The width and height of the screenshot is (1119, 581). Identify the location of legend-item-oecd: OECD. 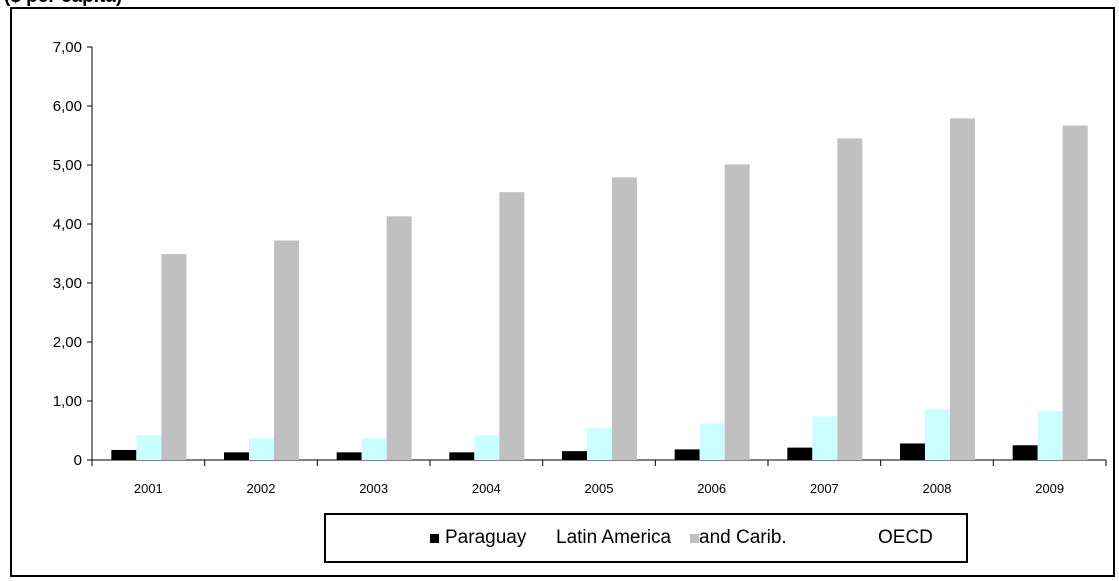
(905, 538).